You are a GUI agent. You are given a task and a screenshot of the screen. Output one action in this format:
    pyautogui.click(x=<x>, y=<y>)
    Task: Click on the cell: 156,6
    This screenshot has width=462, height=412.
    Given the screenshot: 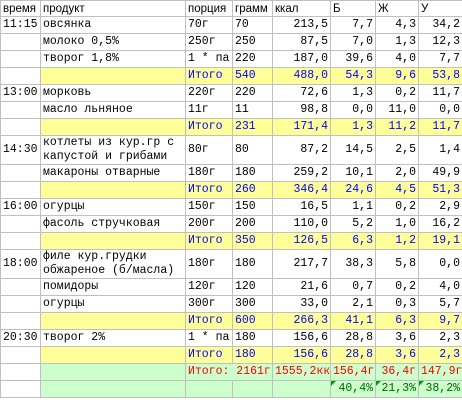 What is the action you would take?
    pyautogui.click(x=301, y=355)
    